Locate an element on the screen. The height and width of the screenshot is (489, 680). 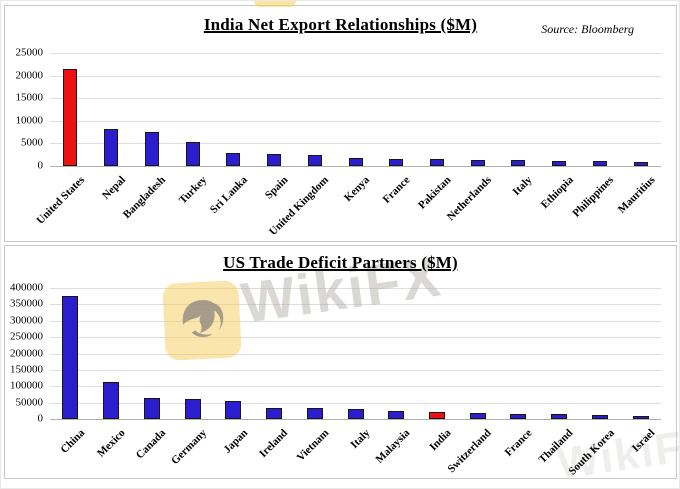
x-axis-category-label: Bangladesh is located at coordinates (145, 197).